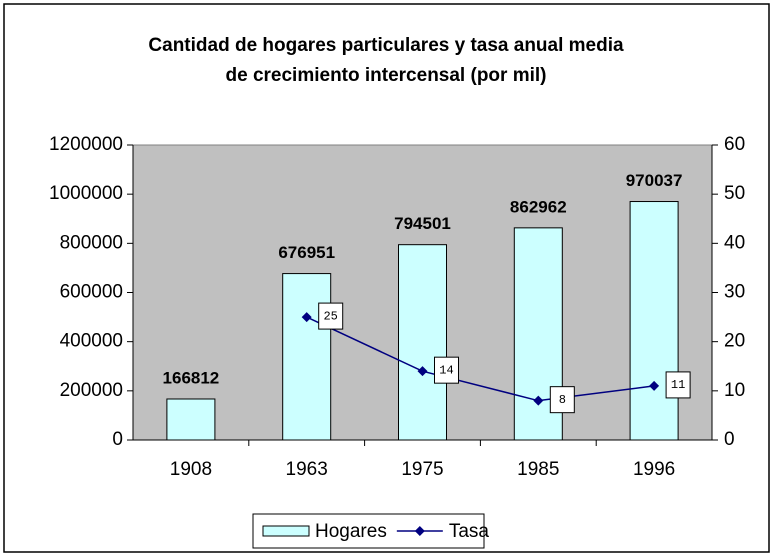 The width and height of the screenshot is (773, 556). What do you see at coordinates (191, 469) in the screenshot?
I see `x-tick-label: 1908` at bounding box center [191, 469].